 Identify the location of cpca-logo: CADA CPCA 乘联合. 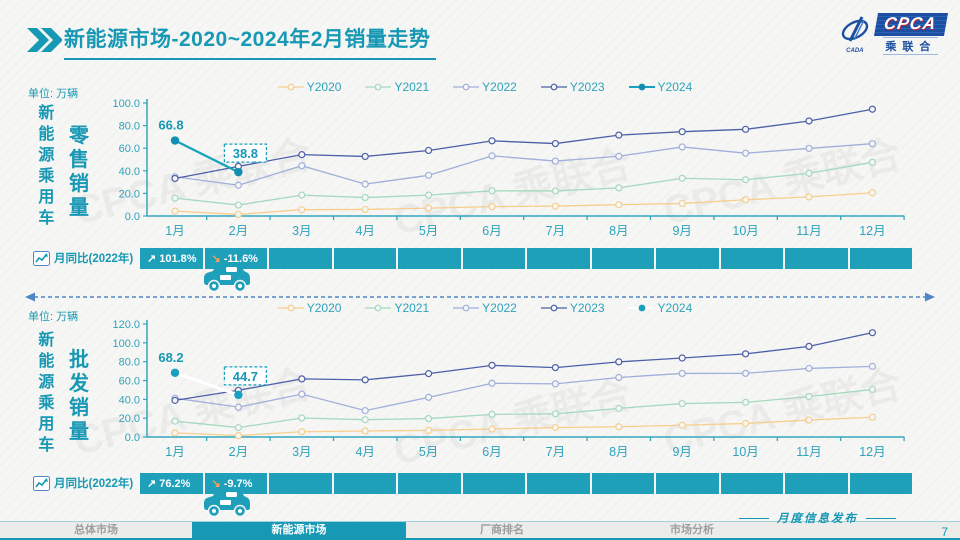
(893, 34).